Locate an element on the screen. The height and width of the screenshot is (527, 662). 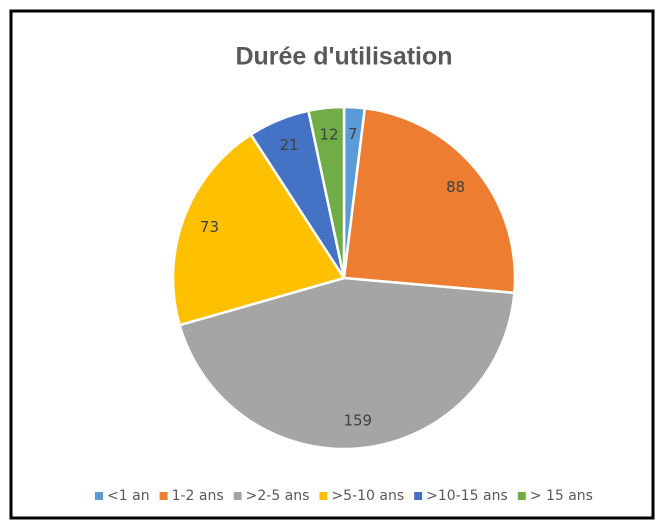
data-label: 88 is located at coordinates (455, 187).